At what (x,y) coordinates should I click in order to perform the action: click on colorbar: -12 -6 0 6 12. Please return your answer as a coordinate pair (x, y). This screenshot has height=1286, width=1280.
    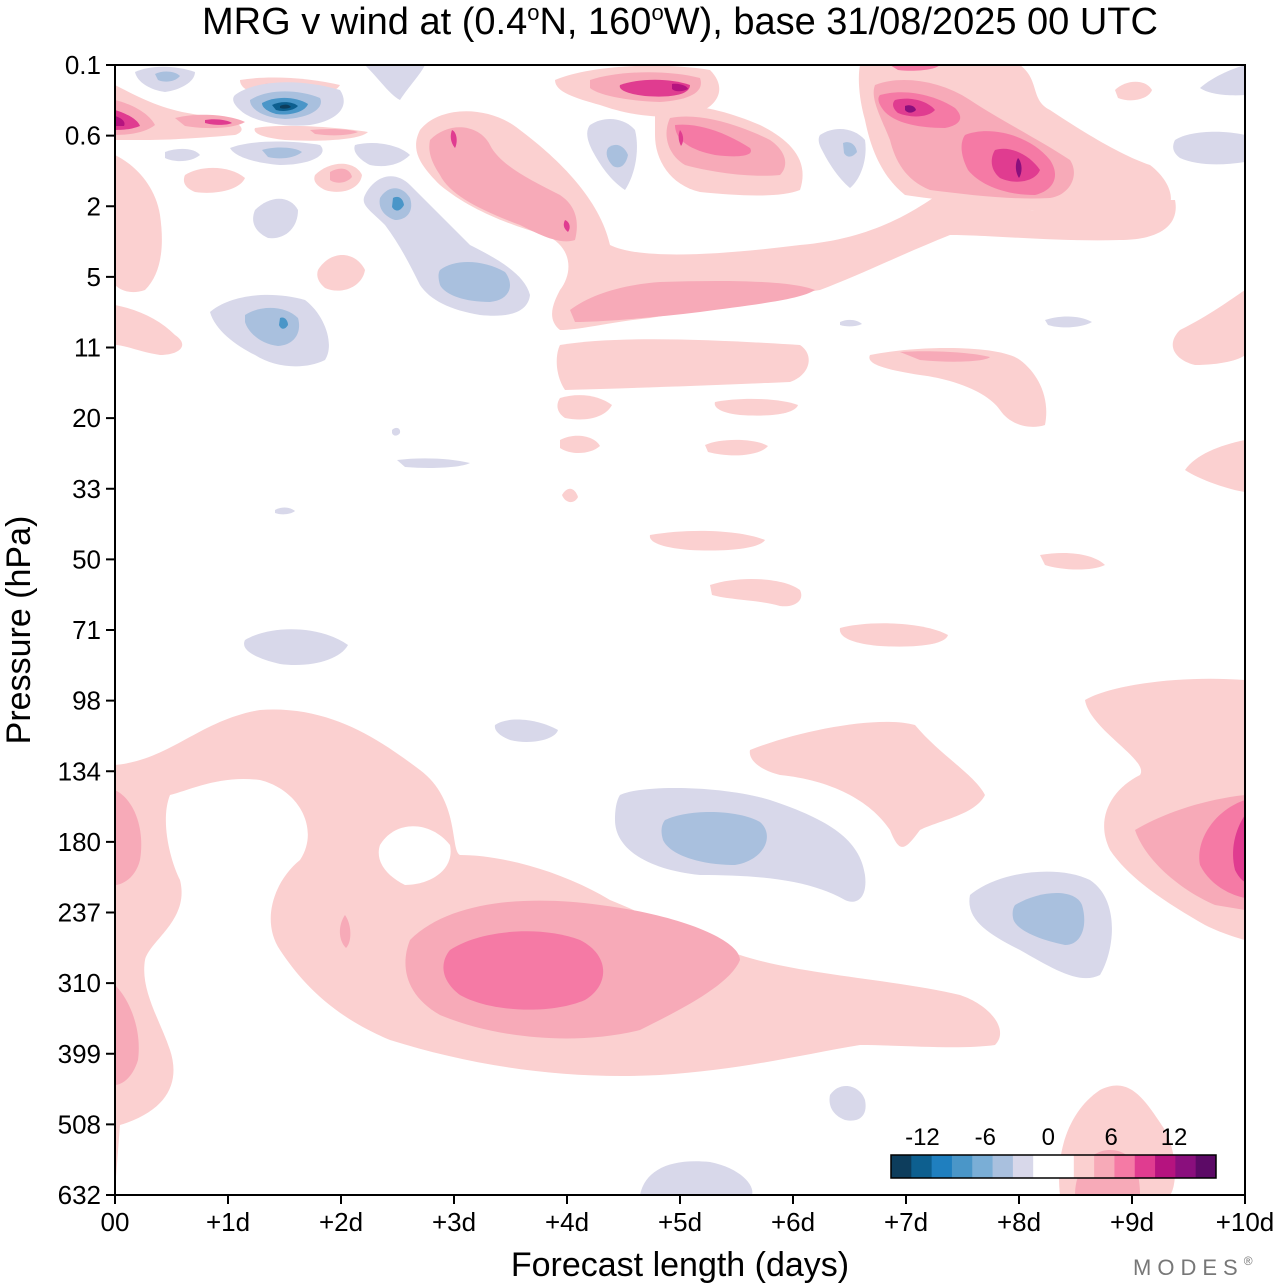
    Looking at the image, I should click on (1053, 1151).